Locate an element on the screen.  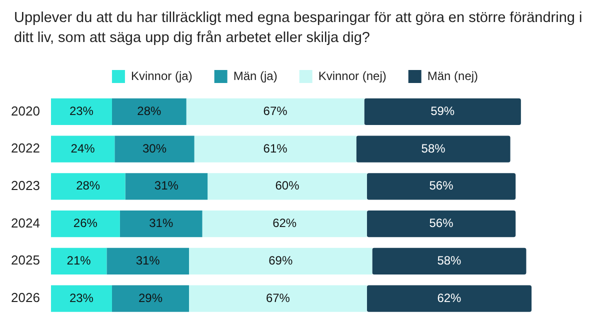
y-tick-label: 2025 is located at coordinates (25, 260).